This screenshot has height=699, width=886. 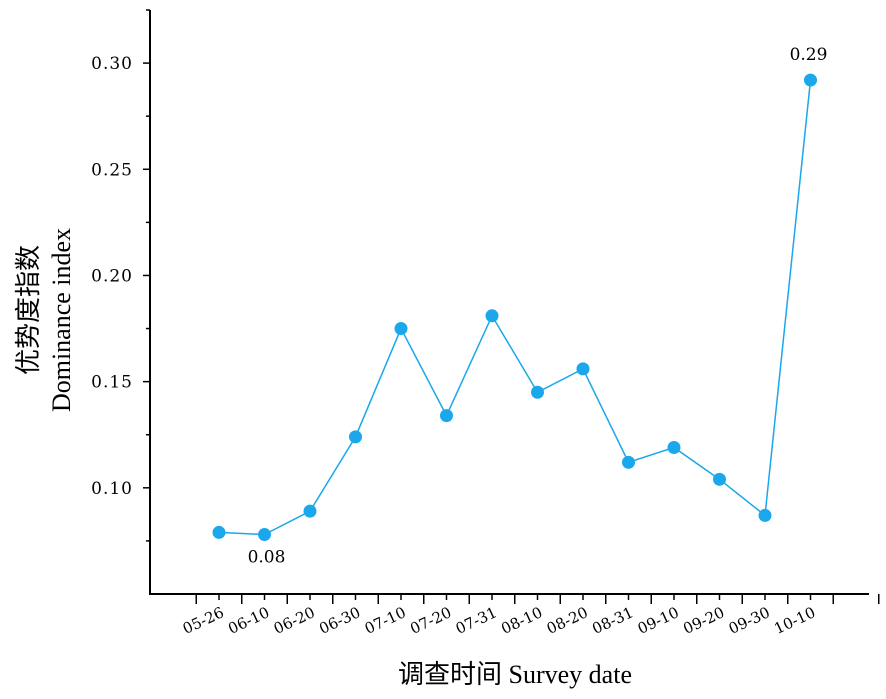 What do you see at coordinates (794, 620) in the screenshot?
I see `x-tick-label: 10-10` at bounding box center [794, 620].